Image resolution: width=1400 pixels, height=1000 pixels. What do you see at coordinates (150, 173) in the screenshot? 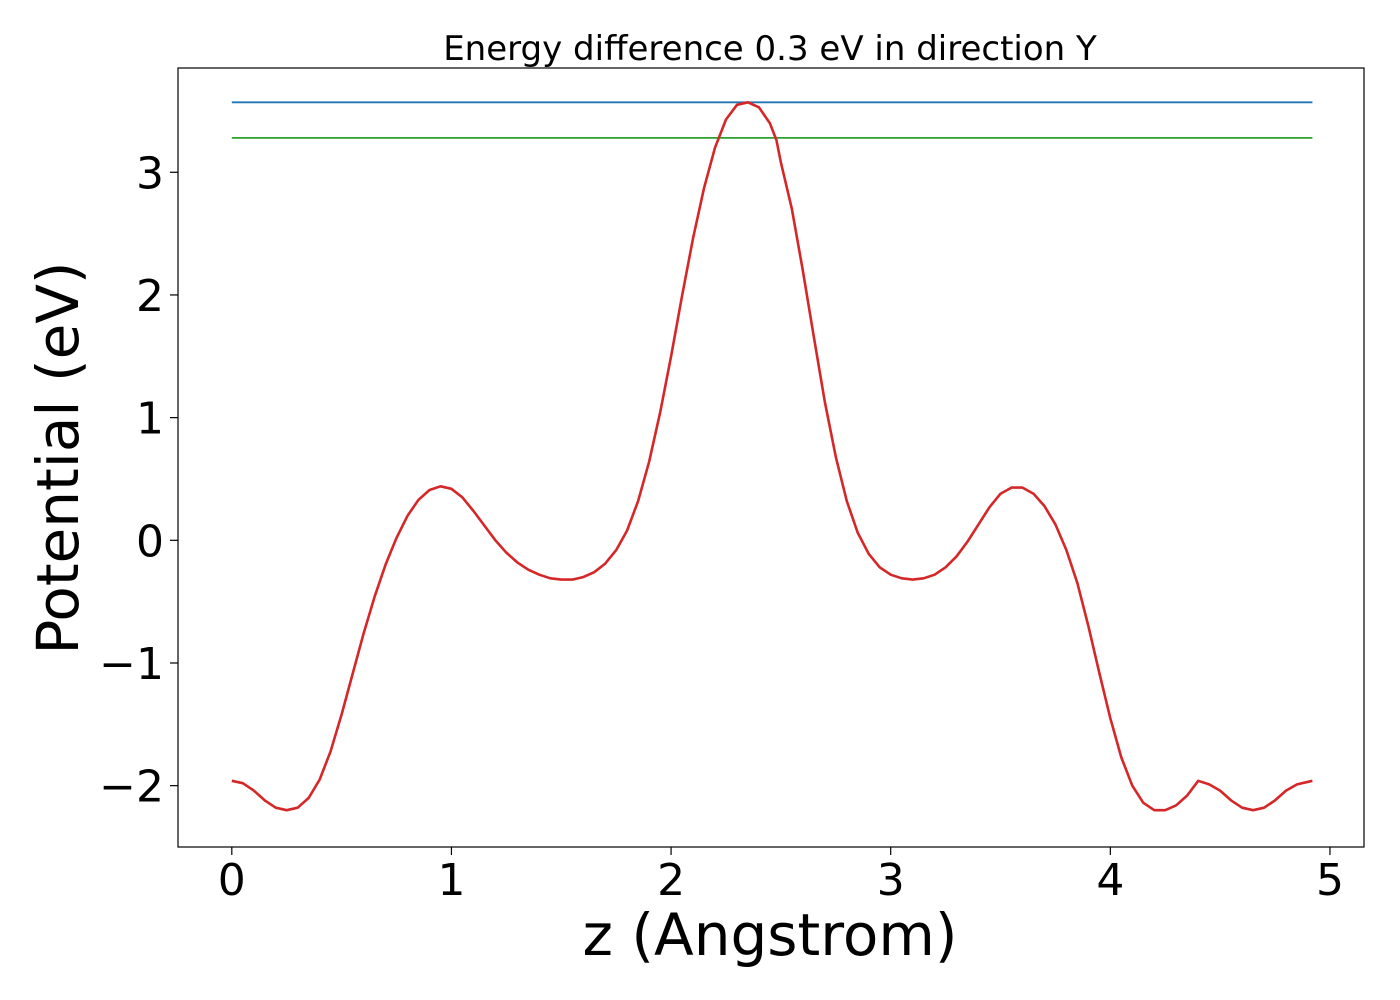
I see `y-tick-label: 3` at bounding box center [150, 173].